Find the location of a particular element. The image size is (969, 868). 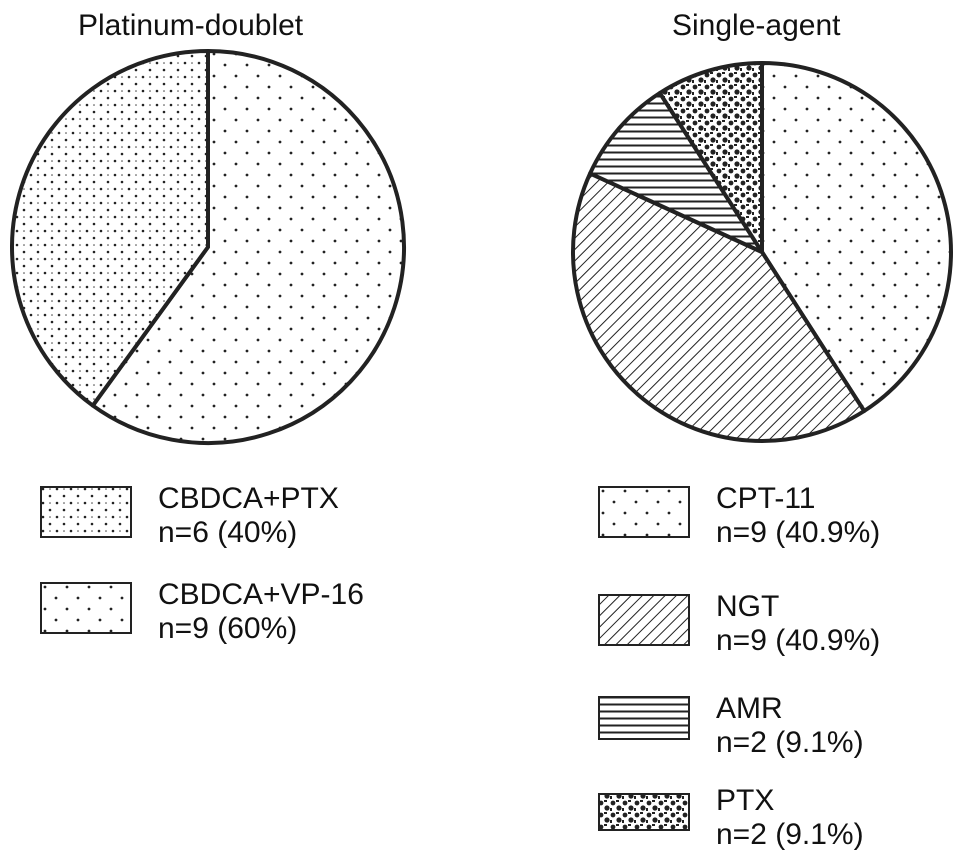

legend-text: NGT n=9 (40.9%) is located at coordinates (798, 624).